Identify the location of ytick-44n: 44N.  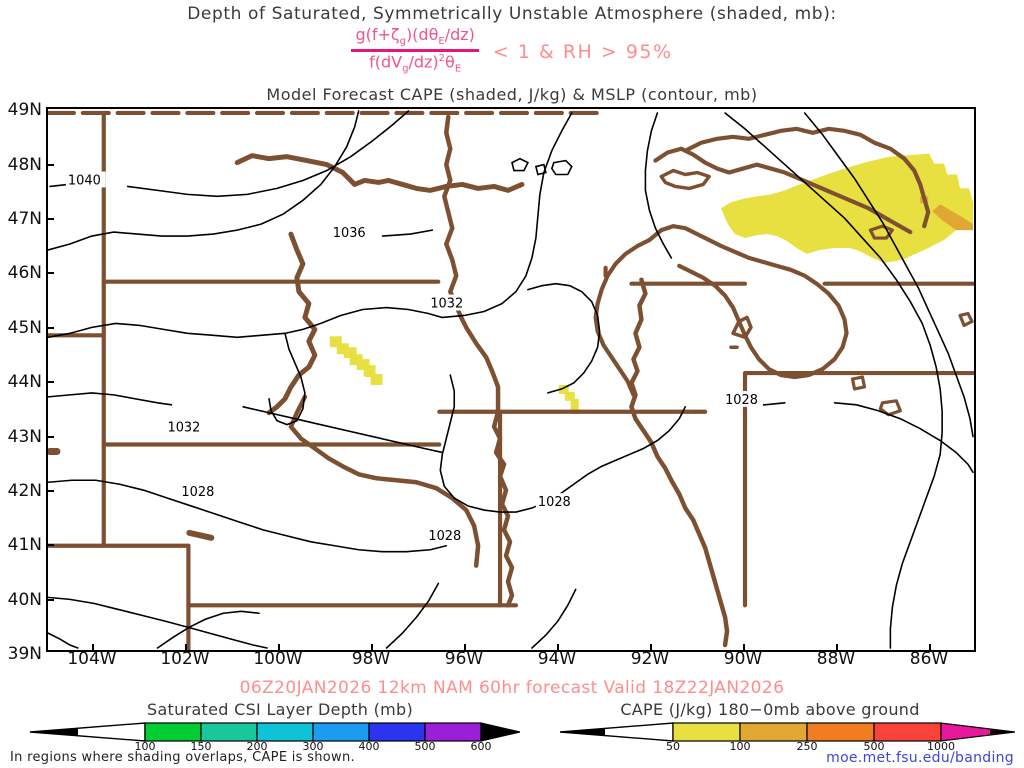
(24, 382).